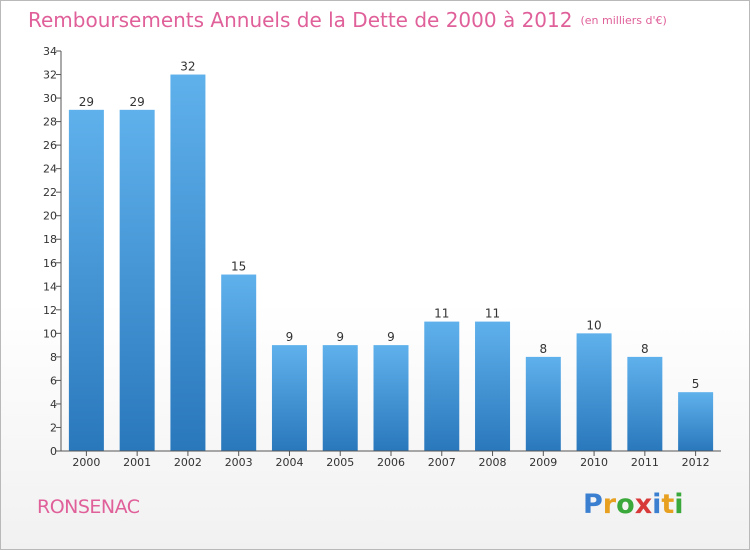  Describe the element at coordinates (137, 462) in the screenshot. I see `x-tick-label: 2001` at that location.